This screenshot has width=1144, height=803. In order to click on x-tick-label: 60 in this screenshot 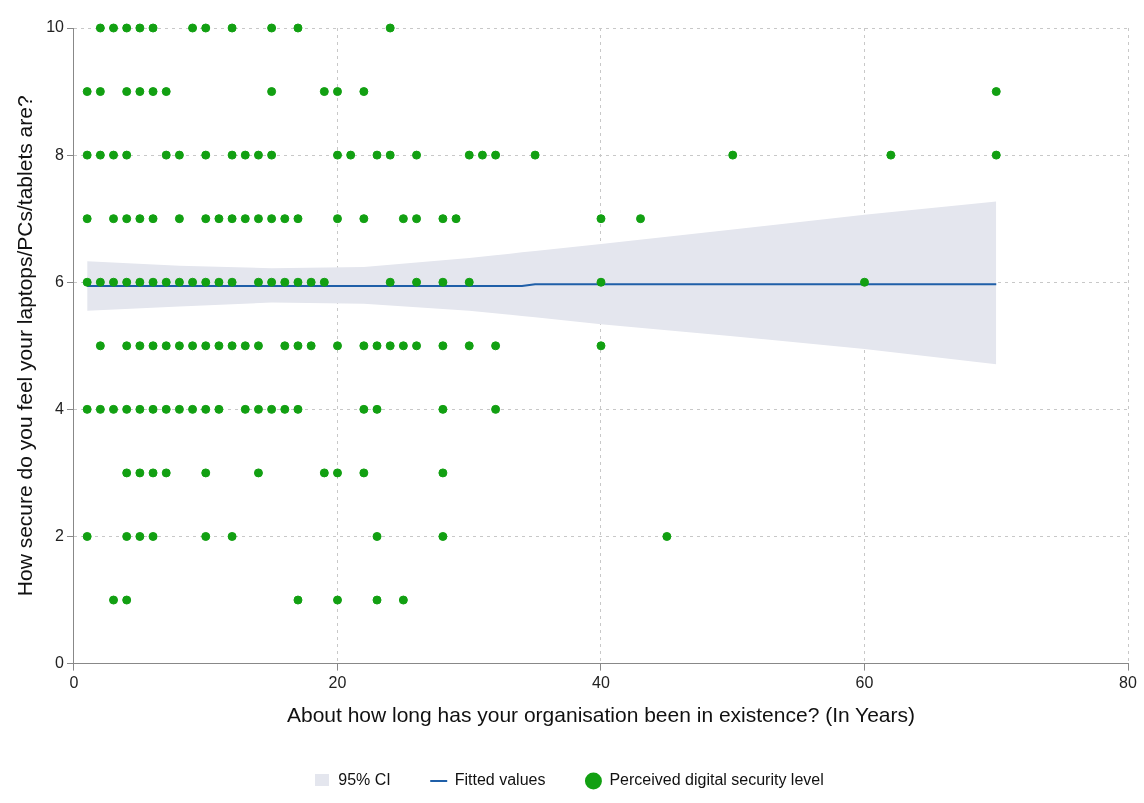, I will do `click(864, 682)`.